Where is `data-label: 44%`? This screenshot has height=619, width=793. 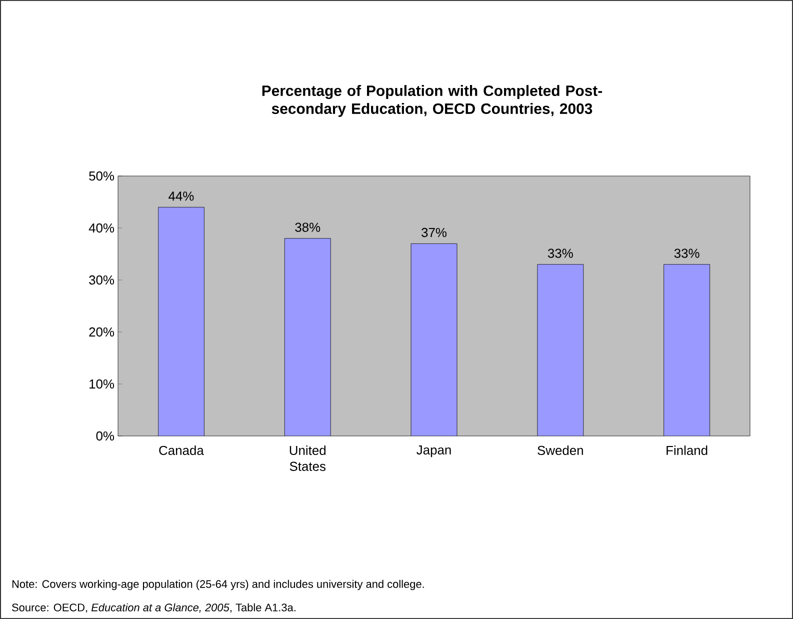
data-label: 44% is located at coordinates (181, 196).